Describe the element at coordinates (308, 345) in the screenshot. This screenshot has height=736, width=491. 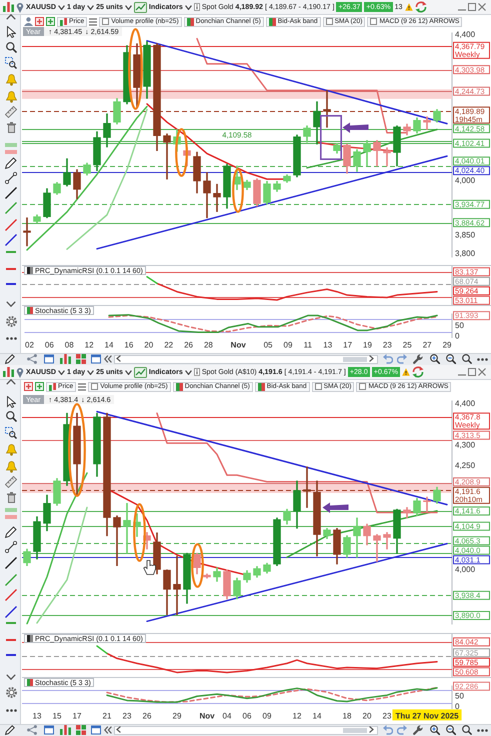
I see `x-tick-label: 11` at that location.